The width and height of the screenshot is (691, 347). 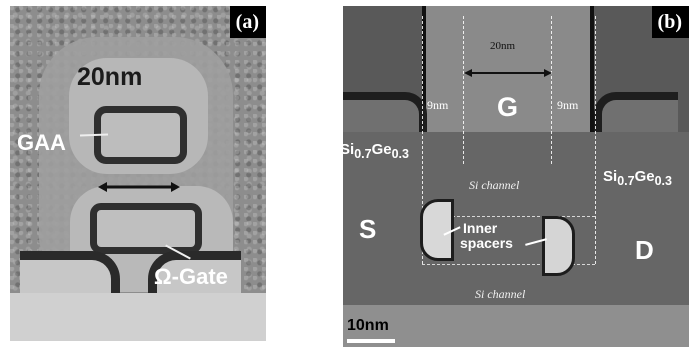 I want to click on right-material-label: Si0.7Ge0.3, so click(x=637, y=178).